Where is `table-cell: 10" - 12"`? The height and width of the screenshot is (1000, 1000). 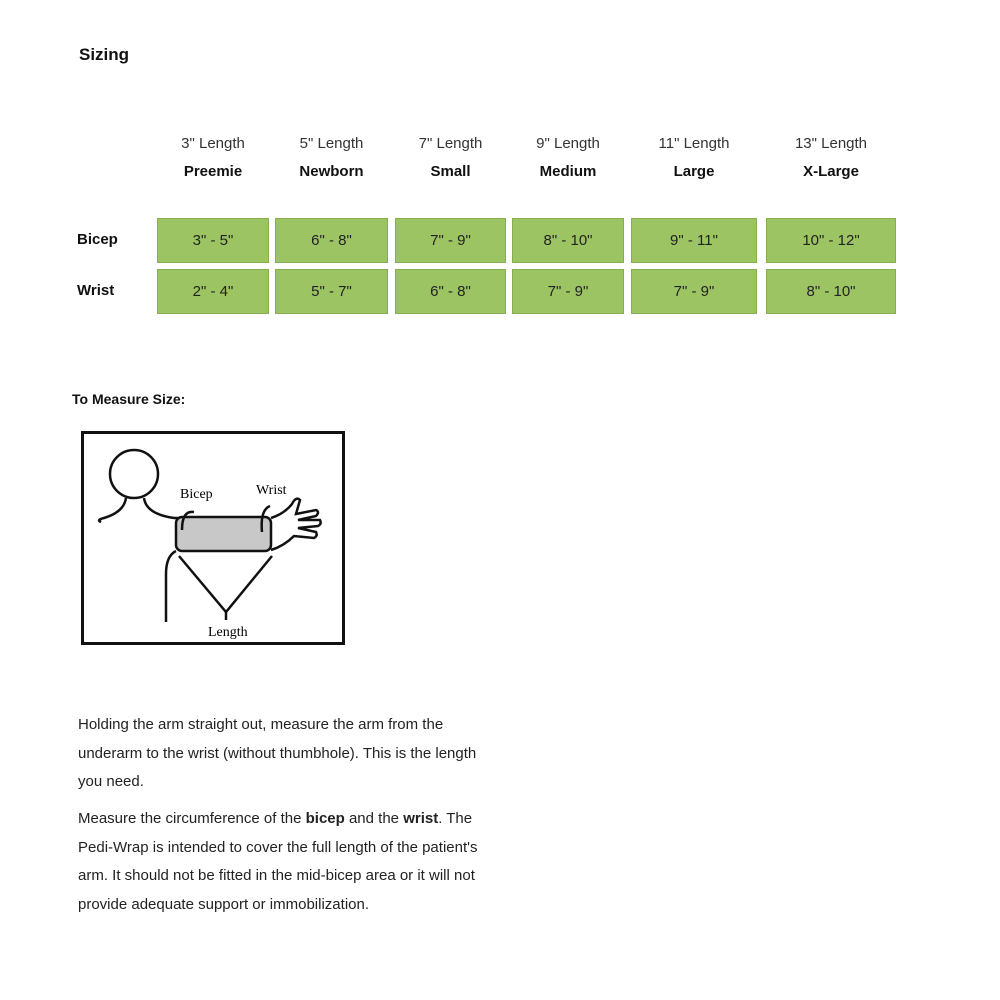
table-cell: 10" - 12" is located at coordinates (831, 240).